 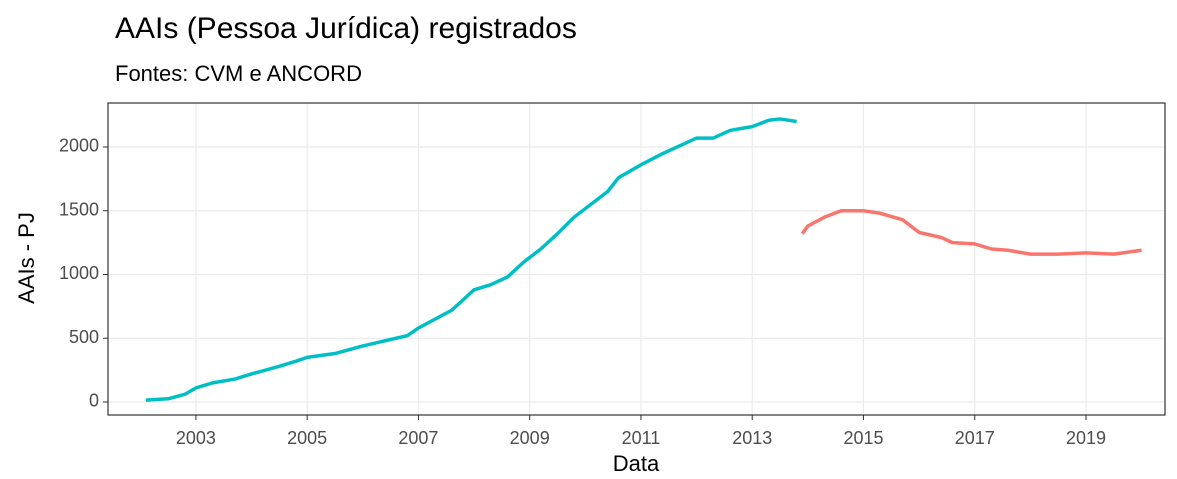 I want to click on chart-title: AAIs (Pessoa Jurídica) registrados, so click(x=346, y=28).